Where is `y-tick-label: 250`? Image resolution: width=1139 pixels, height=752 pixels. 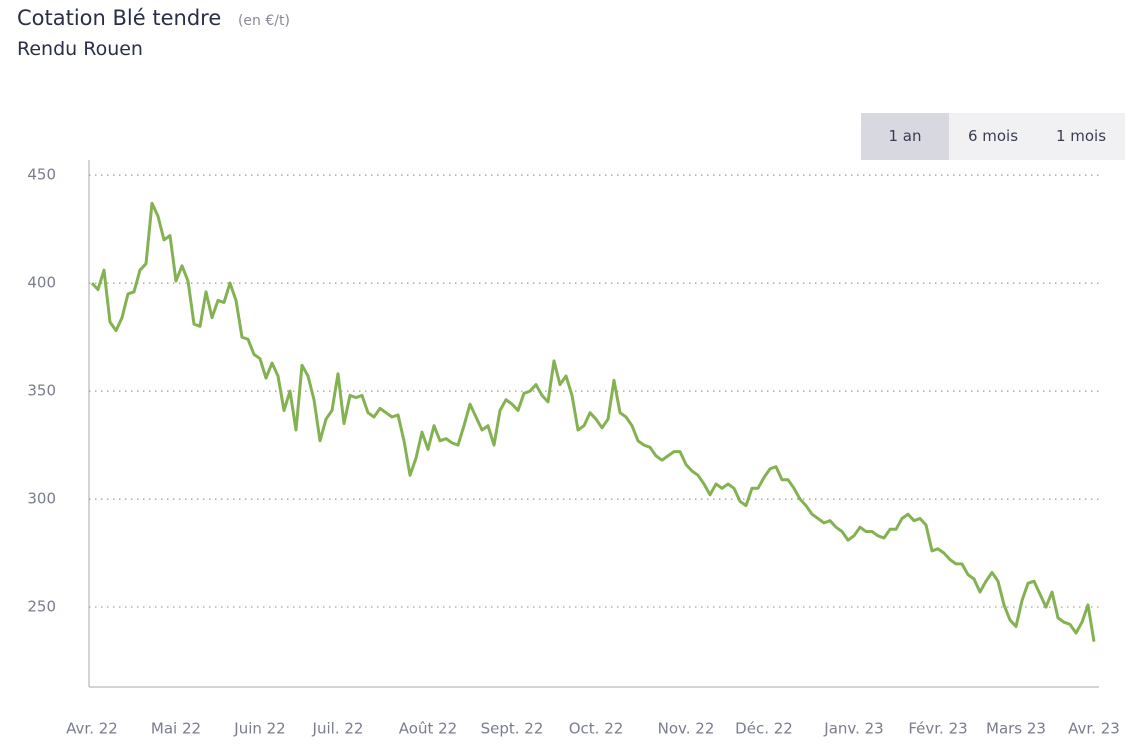
y-tick-label: 250 is located at coordinates (41, 607).